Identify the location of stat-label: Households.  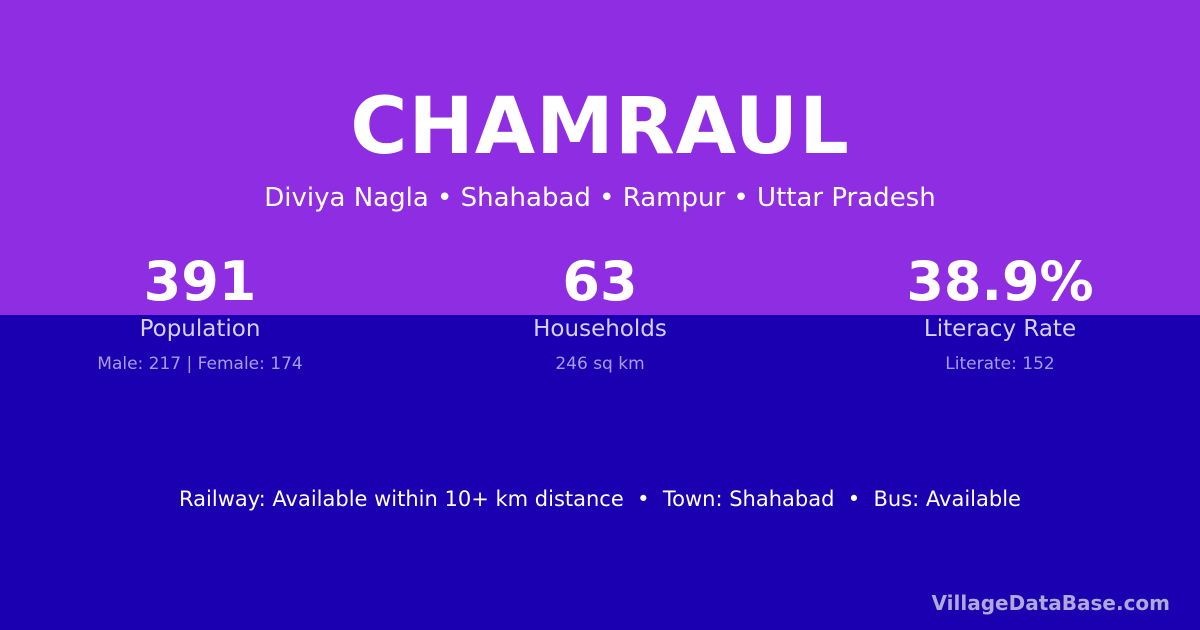
(600, 329).